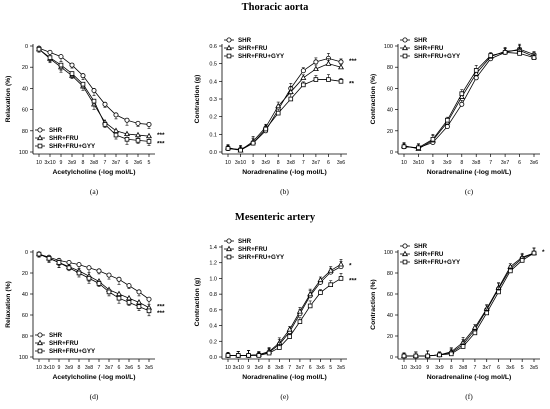 This screenshot has width=550, height=409. Describe the element at coordinates (213, 248) in the screenshot. I see `y-tick-label: 1.4` at that location.